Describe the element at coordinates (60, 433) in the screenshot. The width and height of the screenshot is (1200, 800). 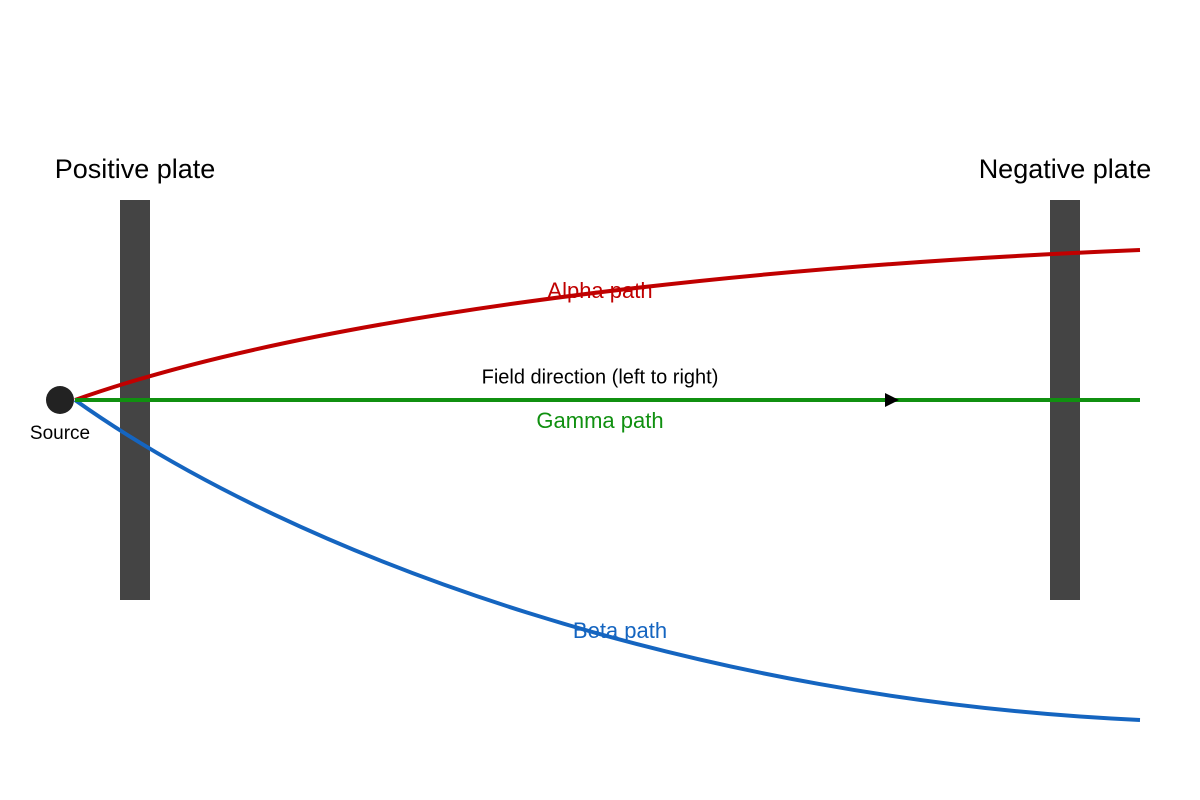
I see `source-label: Source` at that location.